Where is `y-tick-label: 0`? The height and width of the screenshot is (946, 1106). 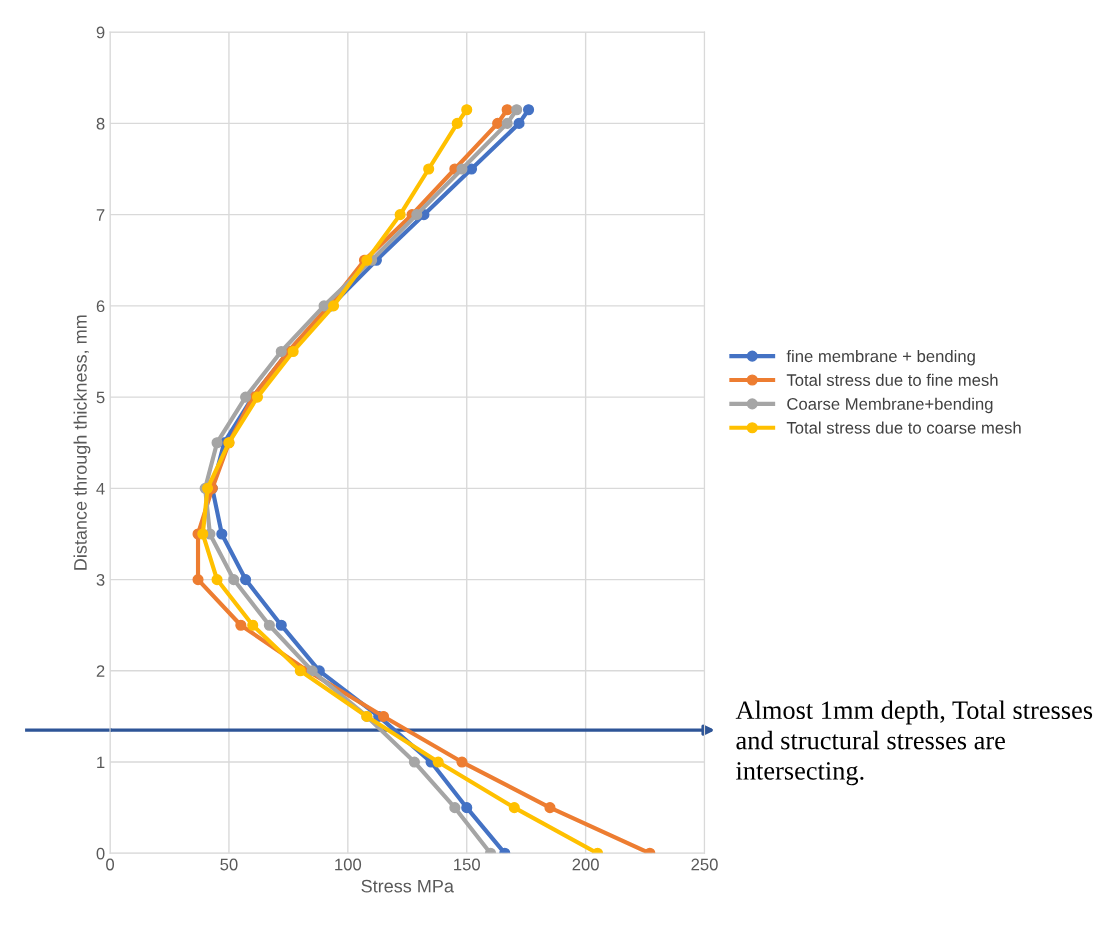
y-tick-label: 0 is located at coordinates (100, 853).